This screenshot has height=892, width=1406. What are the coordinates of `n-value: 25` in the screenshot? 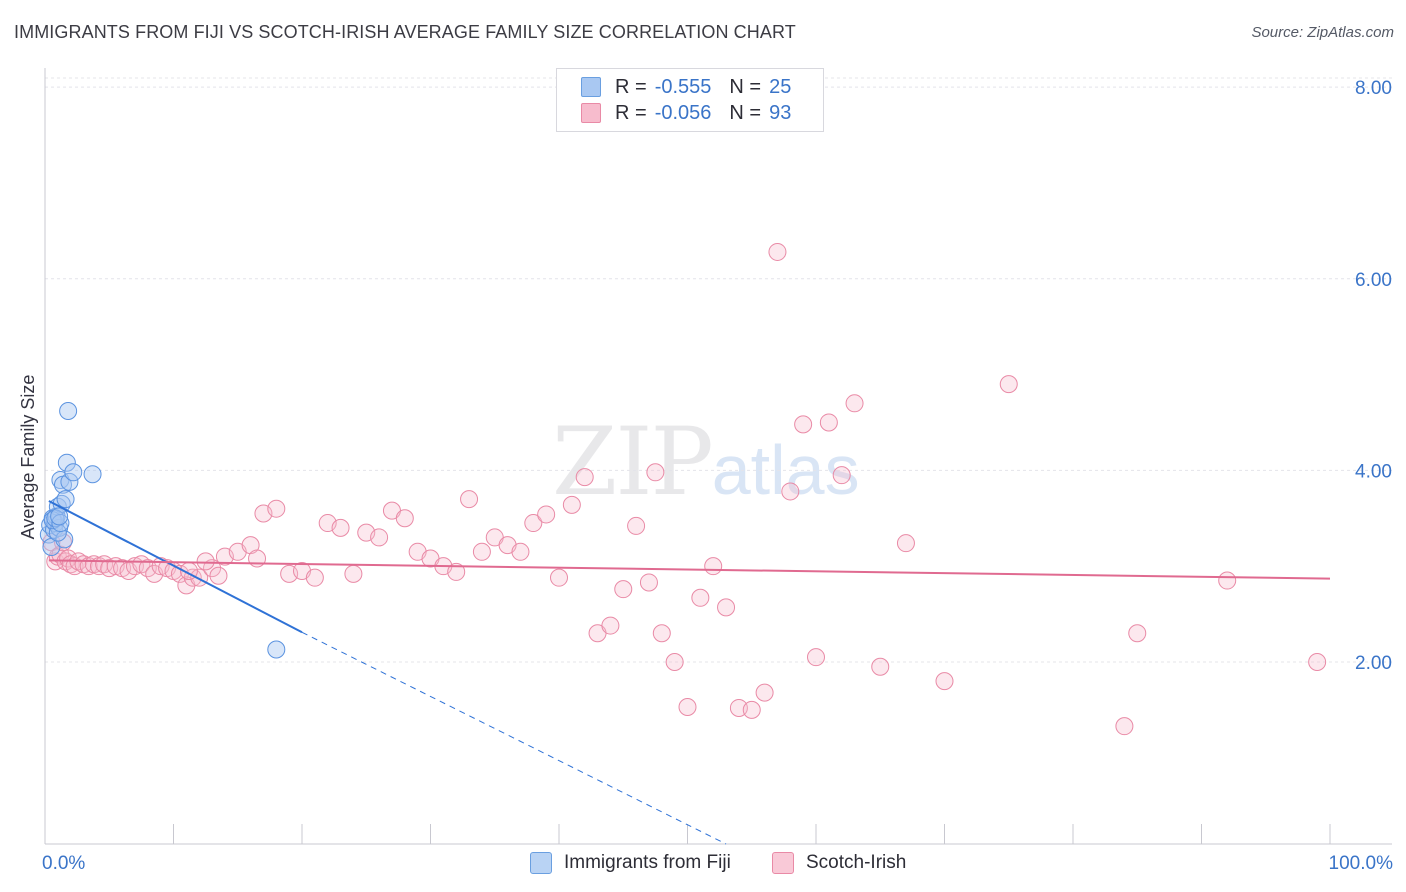 It's located at (780, 86).